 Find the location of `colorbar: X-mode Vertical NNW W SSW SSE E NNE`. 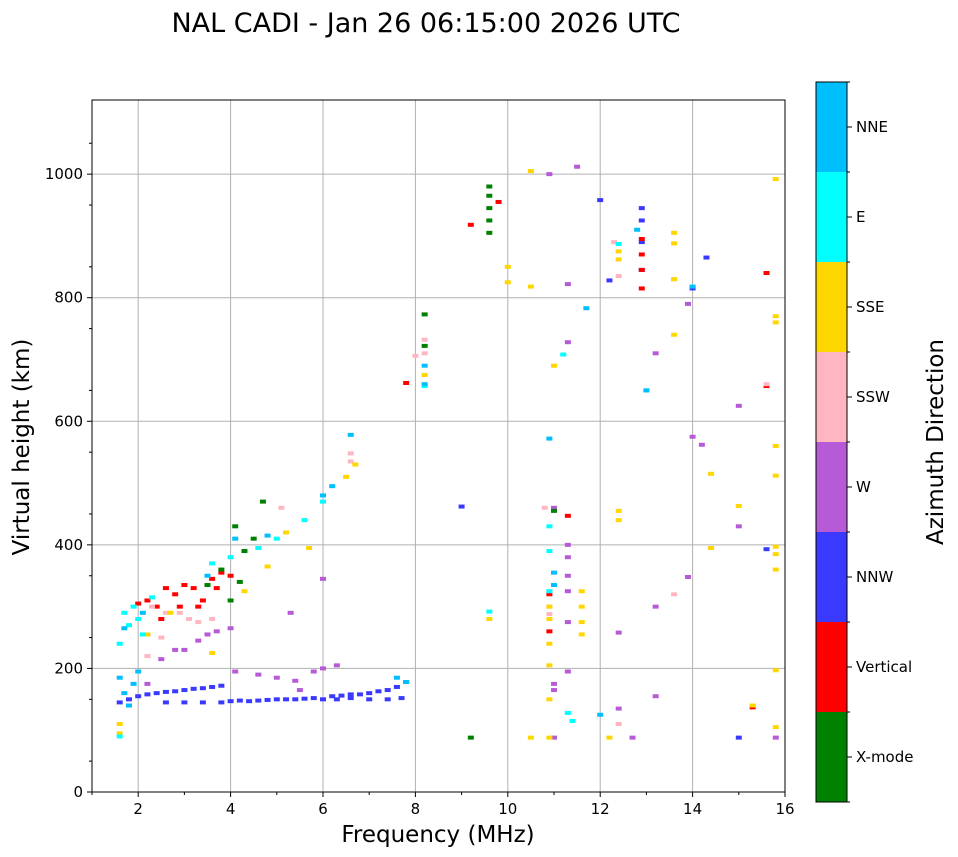

colorbar: X-mode Vertical NNW W SSW SSE E NNE is located at coordinates (864, 442).